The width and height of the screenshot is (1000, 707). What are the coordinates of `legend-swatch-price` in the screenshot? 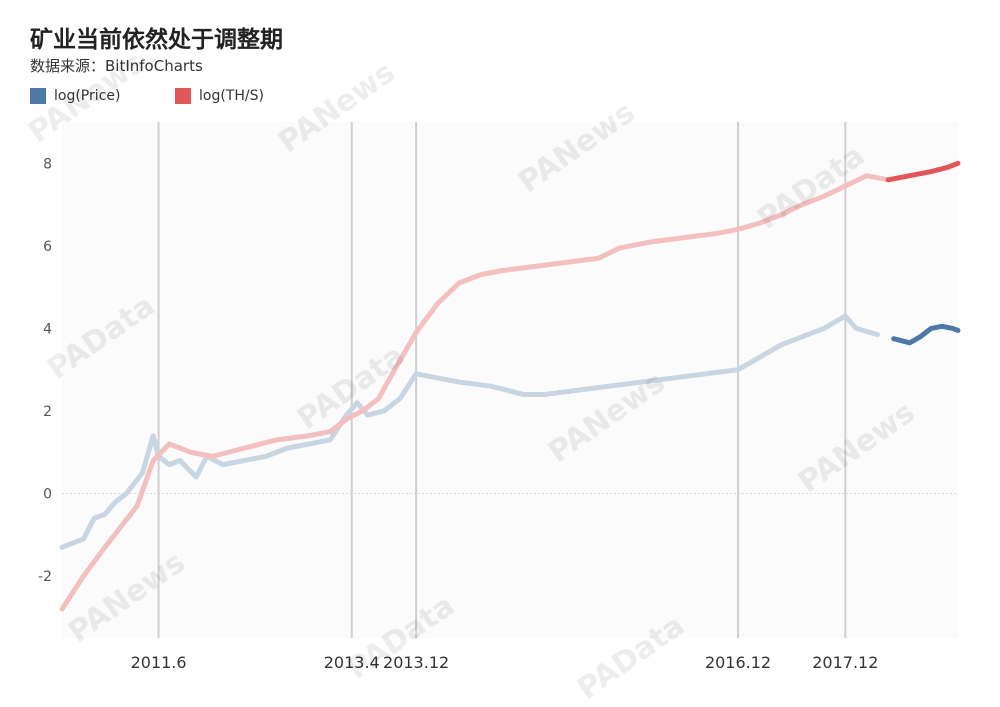 It's located at (38, 96).